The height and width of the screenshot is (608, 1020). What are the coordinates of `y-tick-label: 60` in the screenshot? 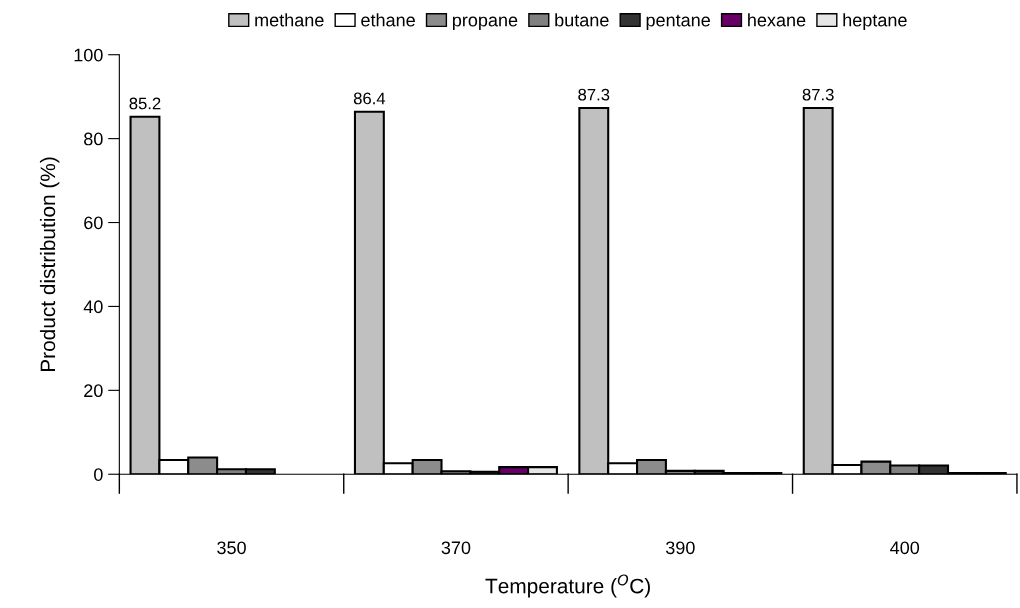 It's located at (93, 223).